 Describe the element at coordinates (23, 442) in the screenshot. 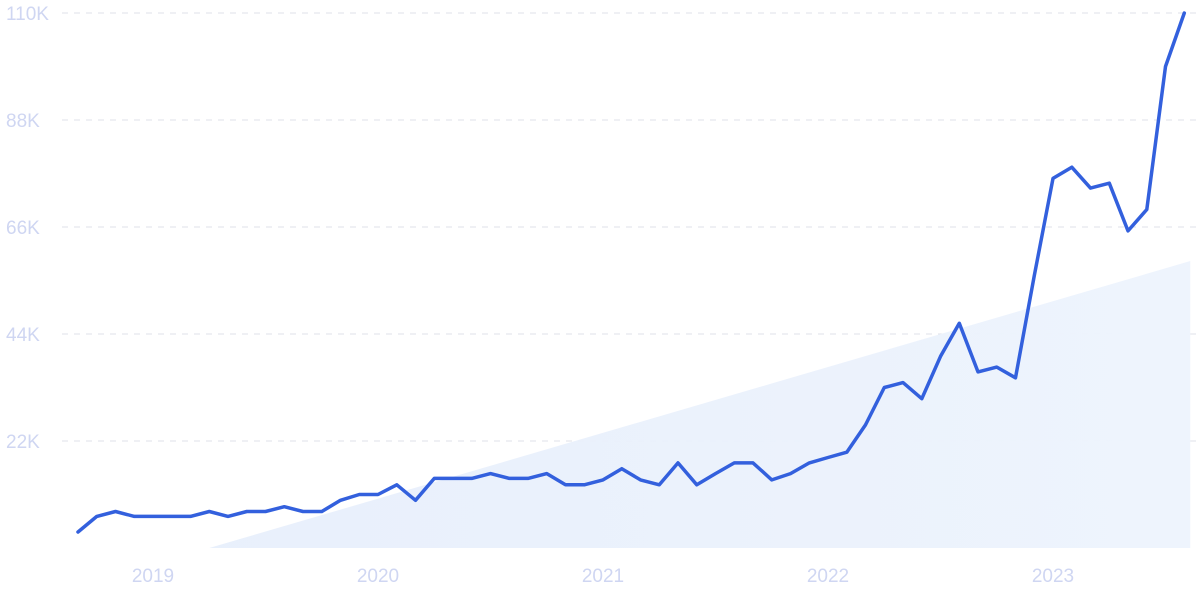

I see `y-tick-label: 22K` at that location.